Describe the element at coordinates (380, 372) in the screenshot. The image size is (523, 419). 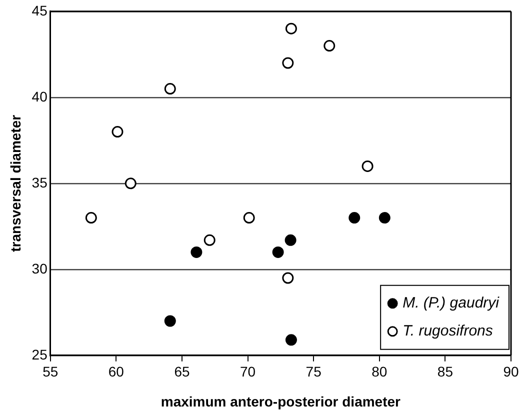
I see `x-tick-label: 80` at that location.